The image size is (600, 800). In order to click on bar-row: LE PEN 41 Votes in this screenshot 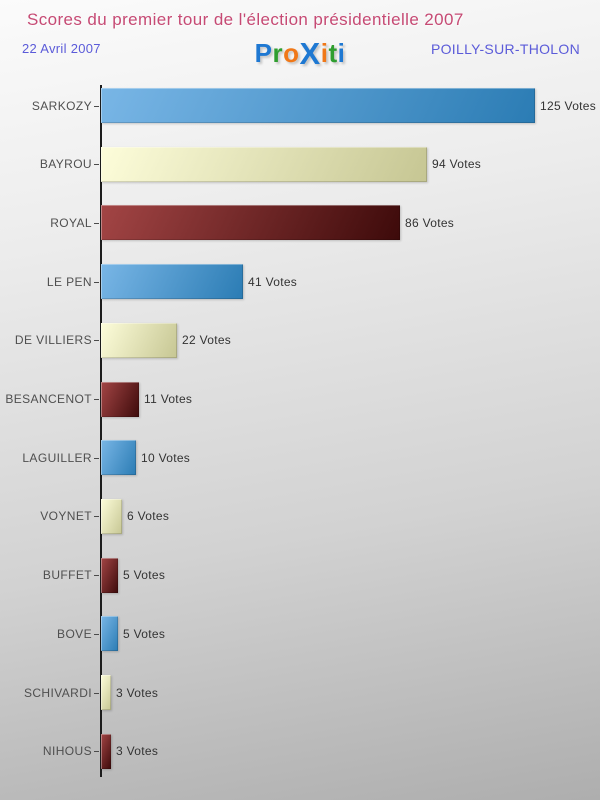, I will do `click(300, 282)`.